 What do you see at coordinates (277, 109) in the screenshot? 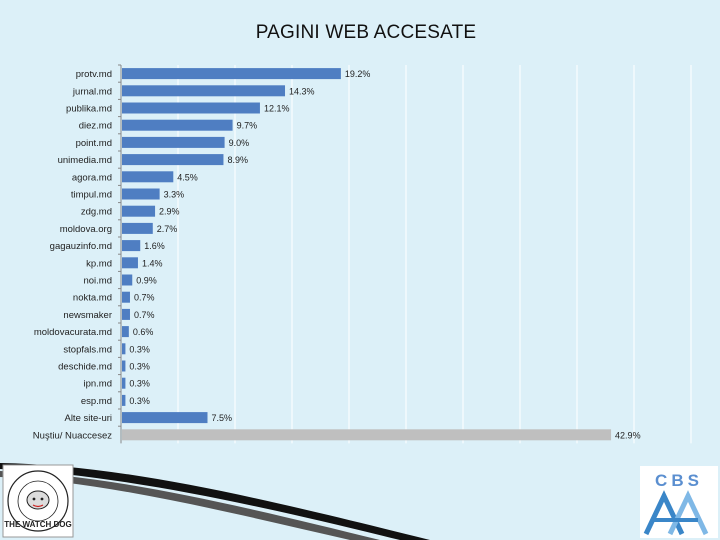
I see `value-label: 12.1%` at bounding box center [277, 109].